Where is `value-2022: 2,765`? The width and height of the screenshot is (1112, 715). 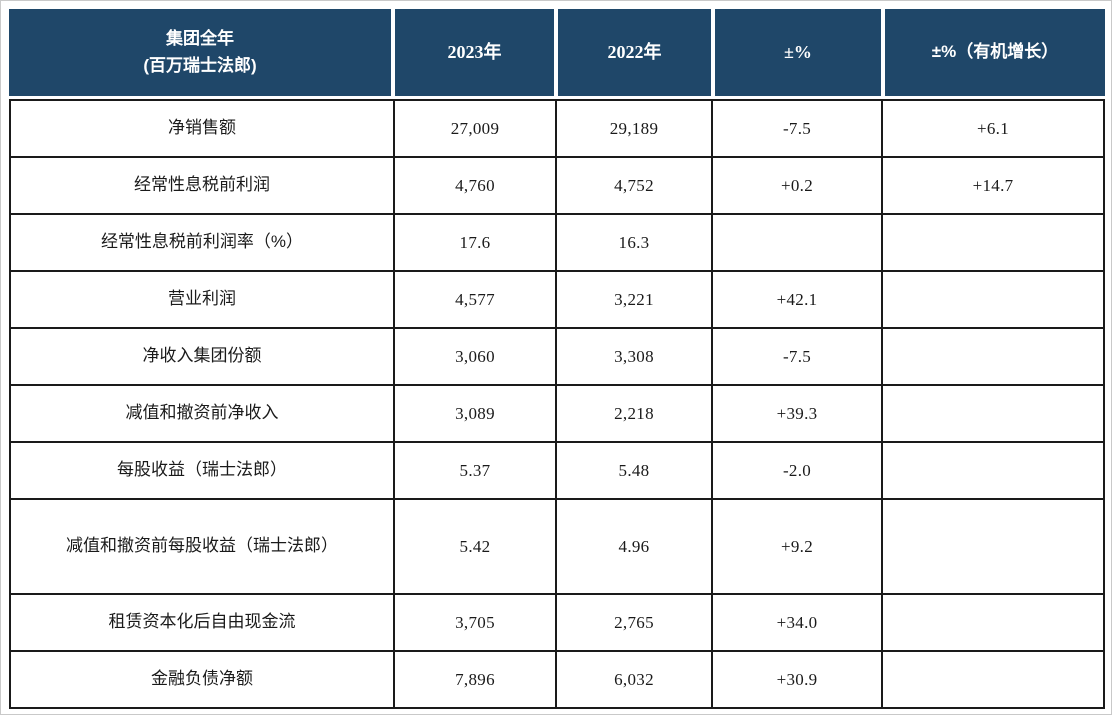 value-2022: 2,765 is located at coordinates (635, 623).